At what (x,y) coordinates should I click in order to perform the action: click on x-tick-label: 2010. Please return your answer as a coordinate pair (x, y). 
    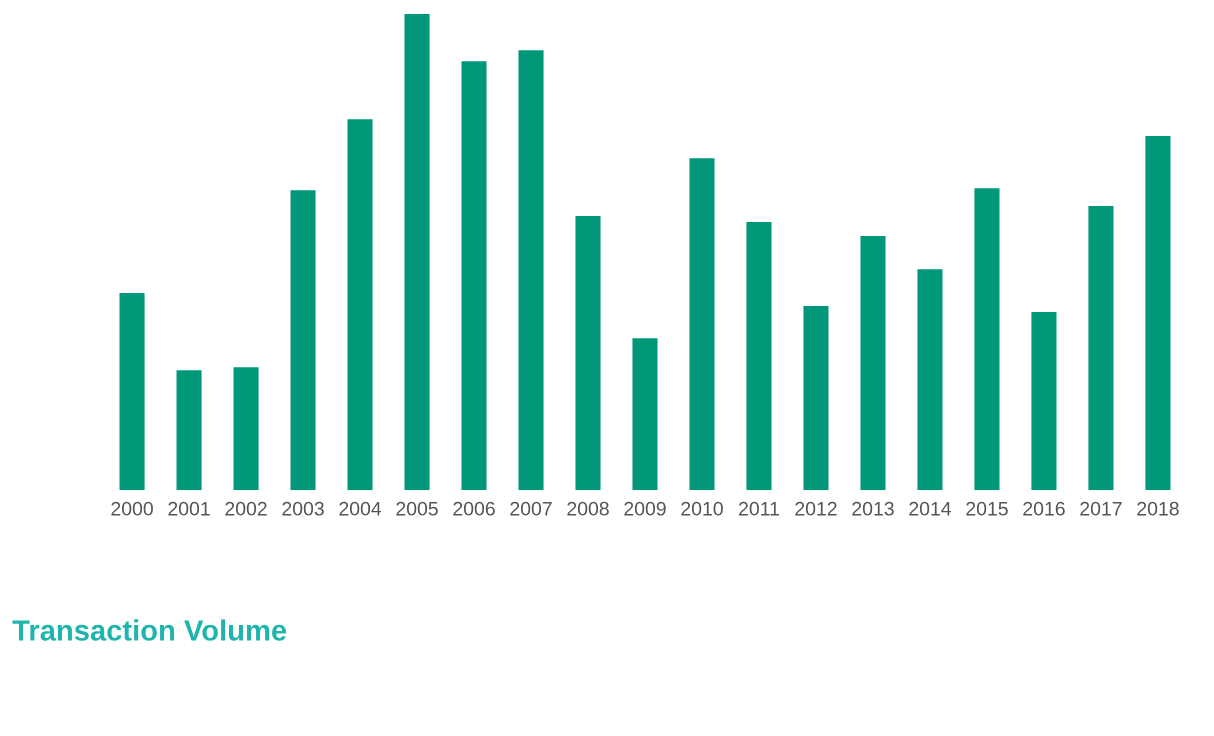
    Looking at the image, I should click on (702, 508).